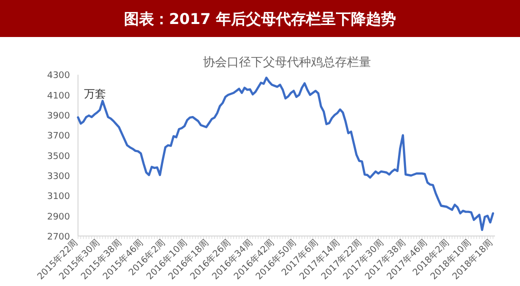 This screenshot has height=286, width=520. I want to click on y-tick-label: 2900, so click(58, 217).